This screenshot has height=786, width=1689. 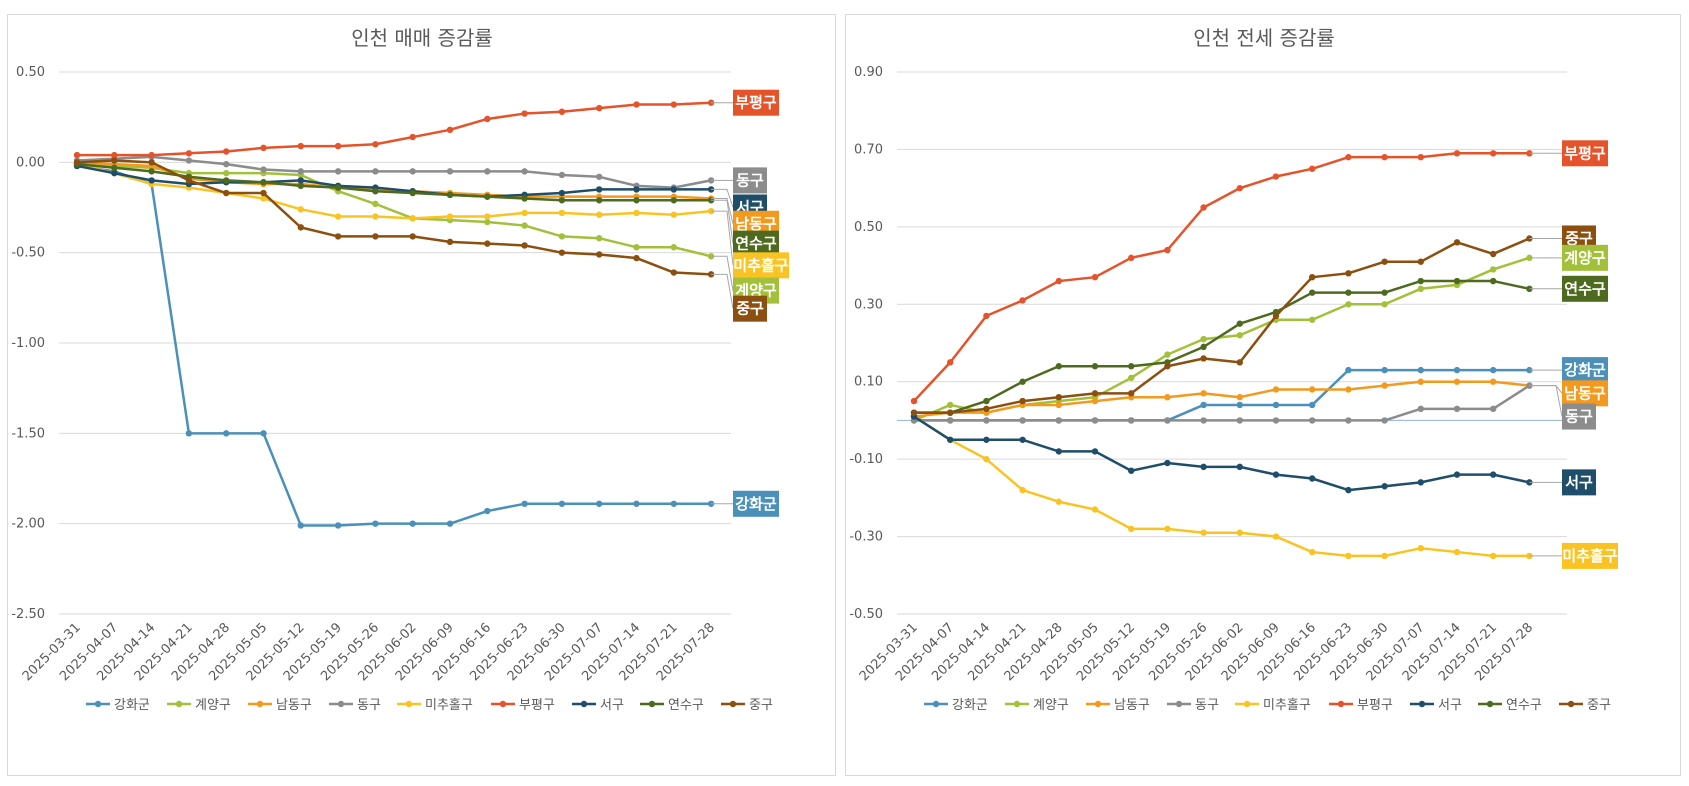 I want to click on end-label: 중구, so click(x=750, y=309).